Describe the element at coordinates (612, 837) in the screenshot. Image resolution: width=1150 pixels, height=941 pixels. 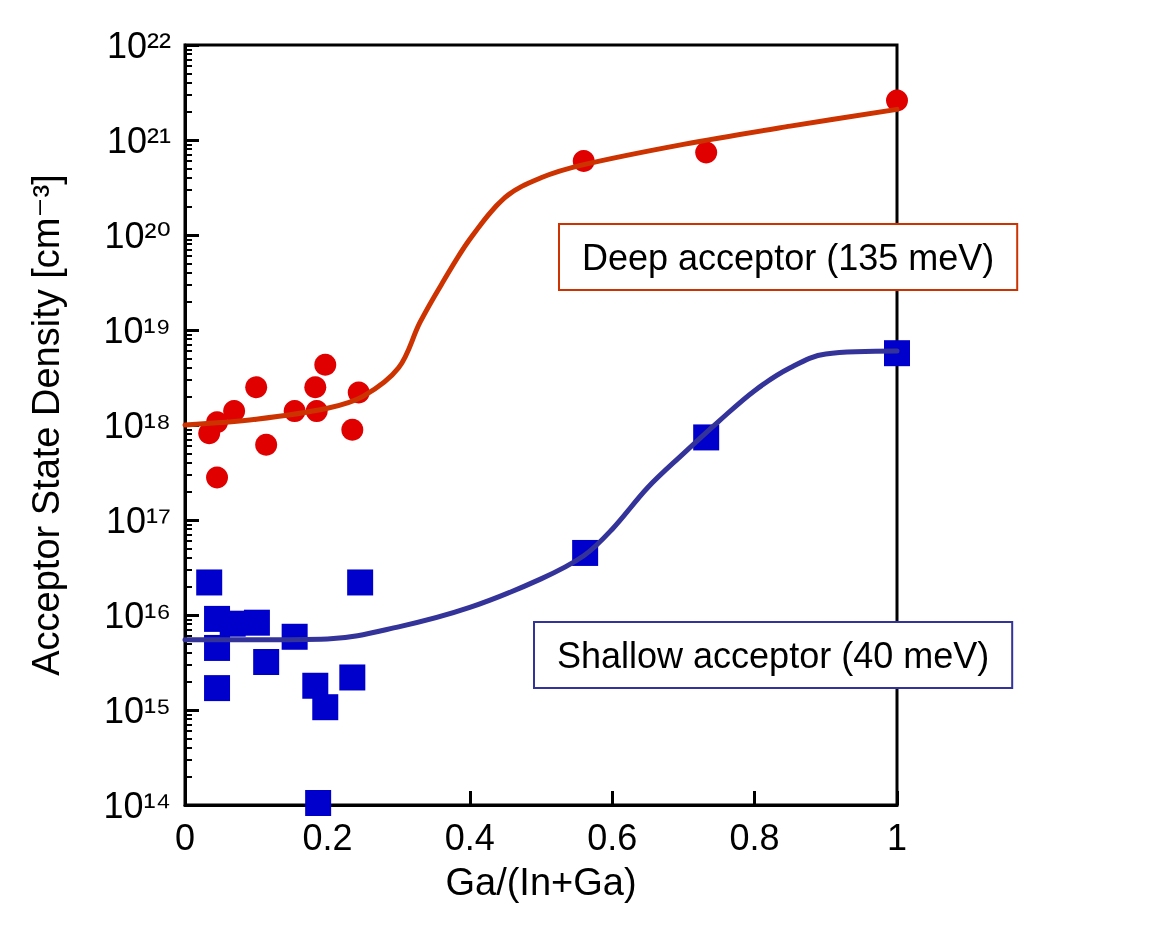
I see `x-tick-label: 0.6` at that location.